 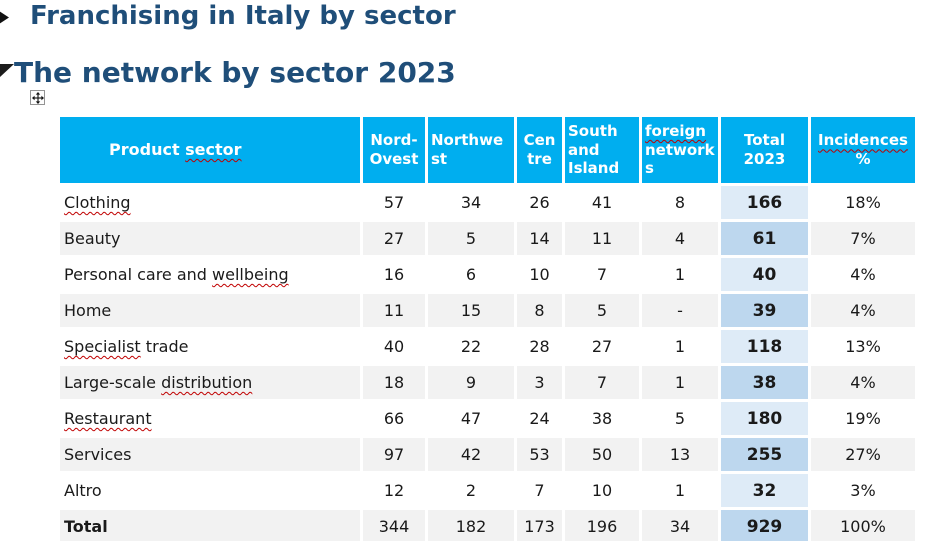 What do you see at coordinates (539, 238) in the screenshot?
I see `cell-beauty-centre: 14` at bounding box center [539, 238].